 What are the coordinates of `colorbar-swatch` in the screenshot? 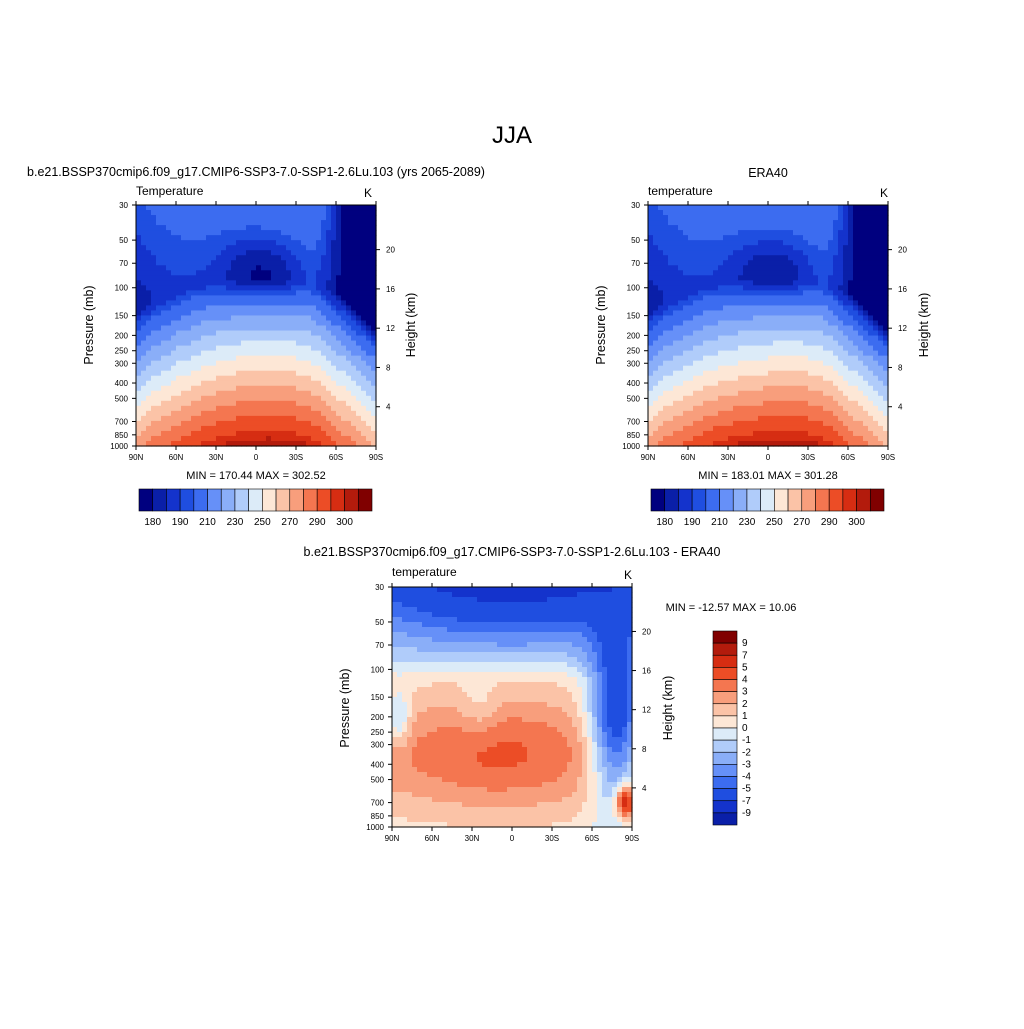 It's located at (699, 500).